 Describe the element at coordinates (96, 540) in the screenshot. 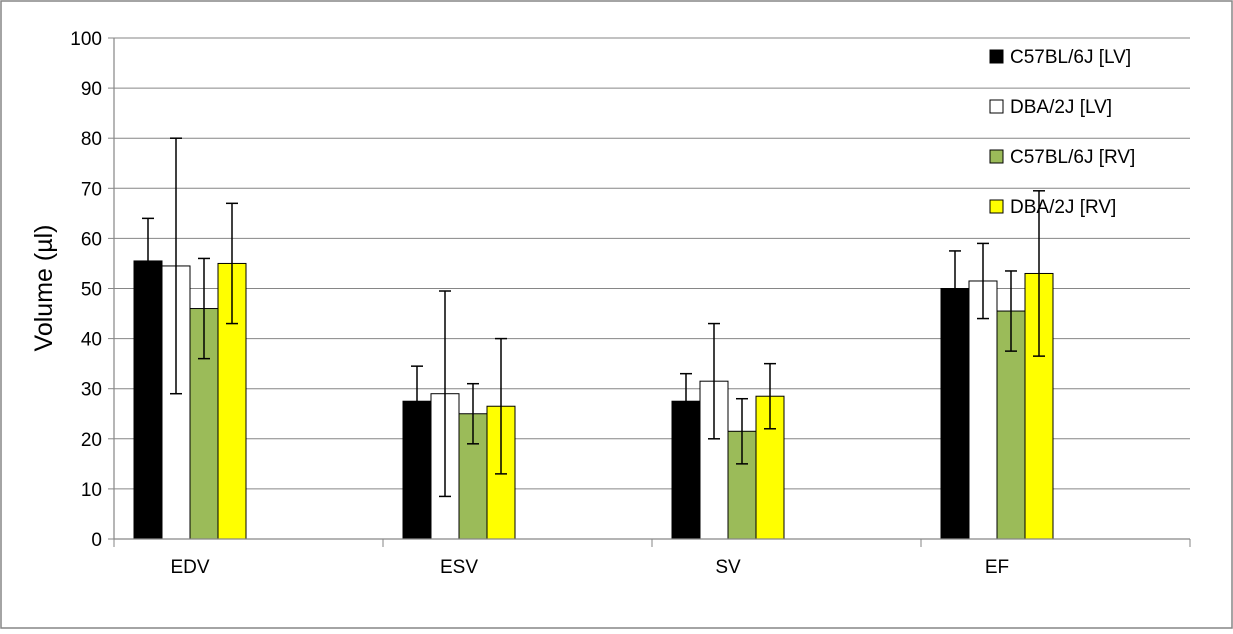

I see `y-tick-label-0: 0` at that location.